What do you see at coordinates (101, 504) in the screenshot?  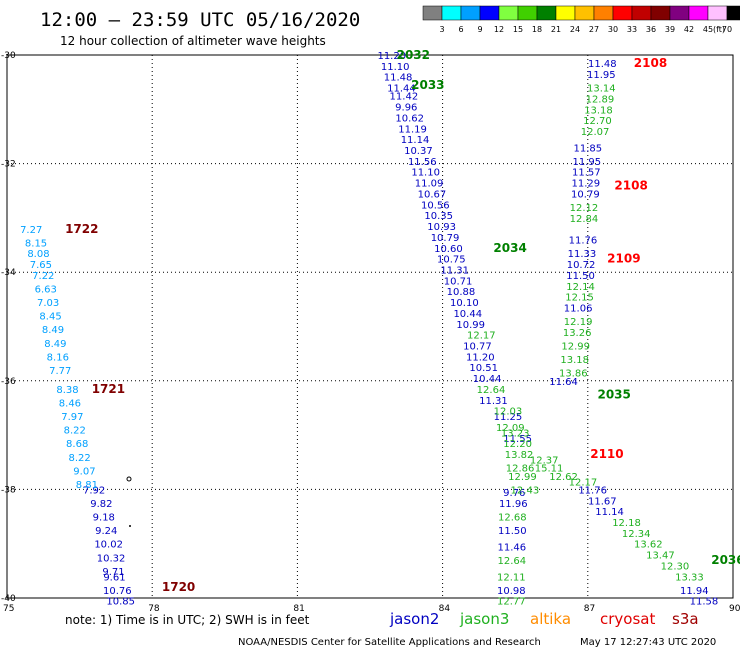 I see `jason2-swh-value: 9.82` at bounding box center [101, 504].